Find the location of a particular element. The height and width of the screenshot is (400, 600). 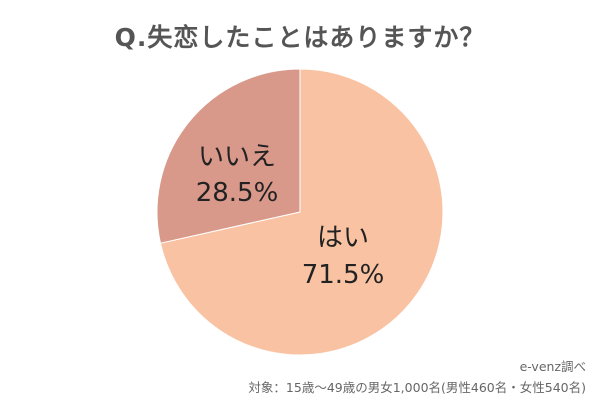

slice-label-yes-name: はい is located at coordinates (343, 238).